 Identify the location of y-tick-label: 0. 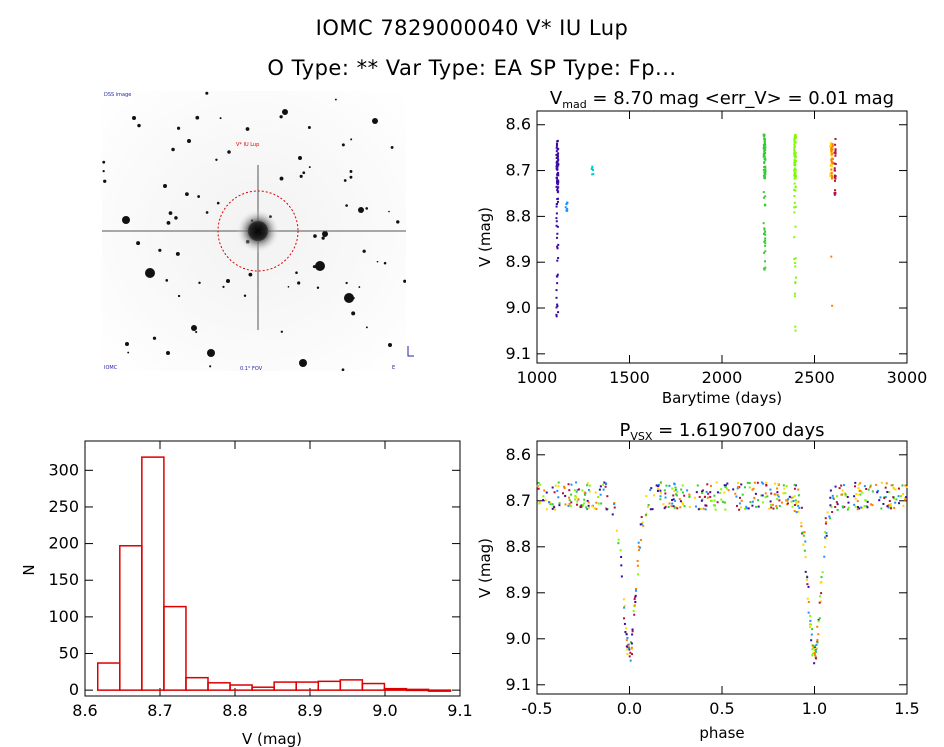
(74, 689).